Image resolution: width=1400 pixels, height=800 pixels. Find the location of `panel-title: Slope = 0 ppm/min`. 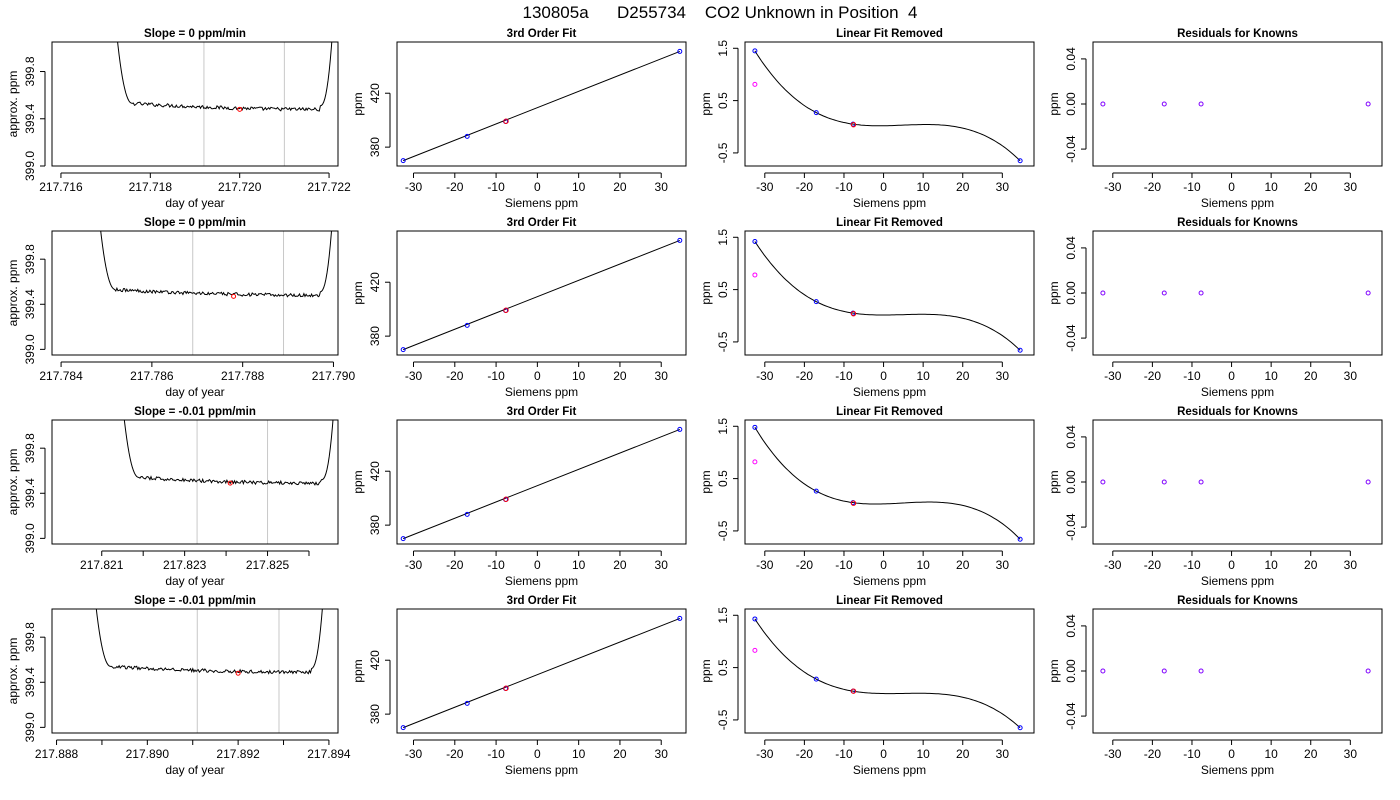

panel-title: Slope = 0 ppm/min is located at coordinates (195, 223).